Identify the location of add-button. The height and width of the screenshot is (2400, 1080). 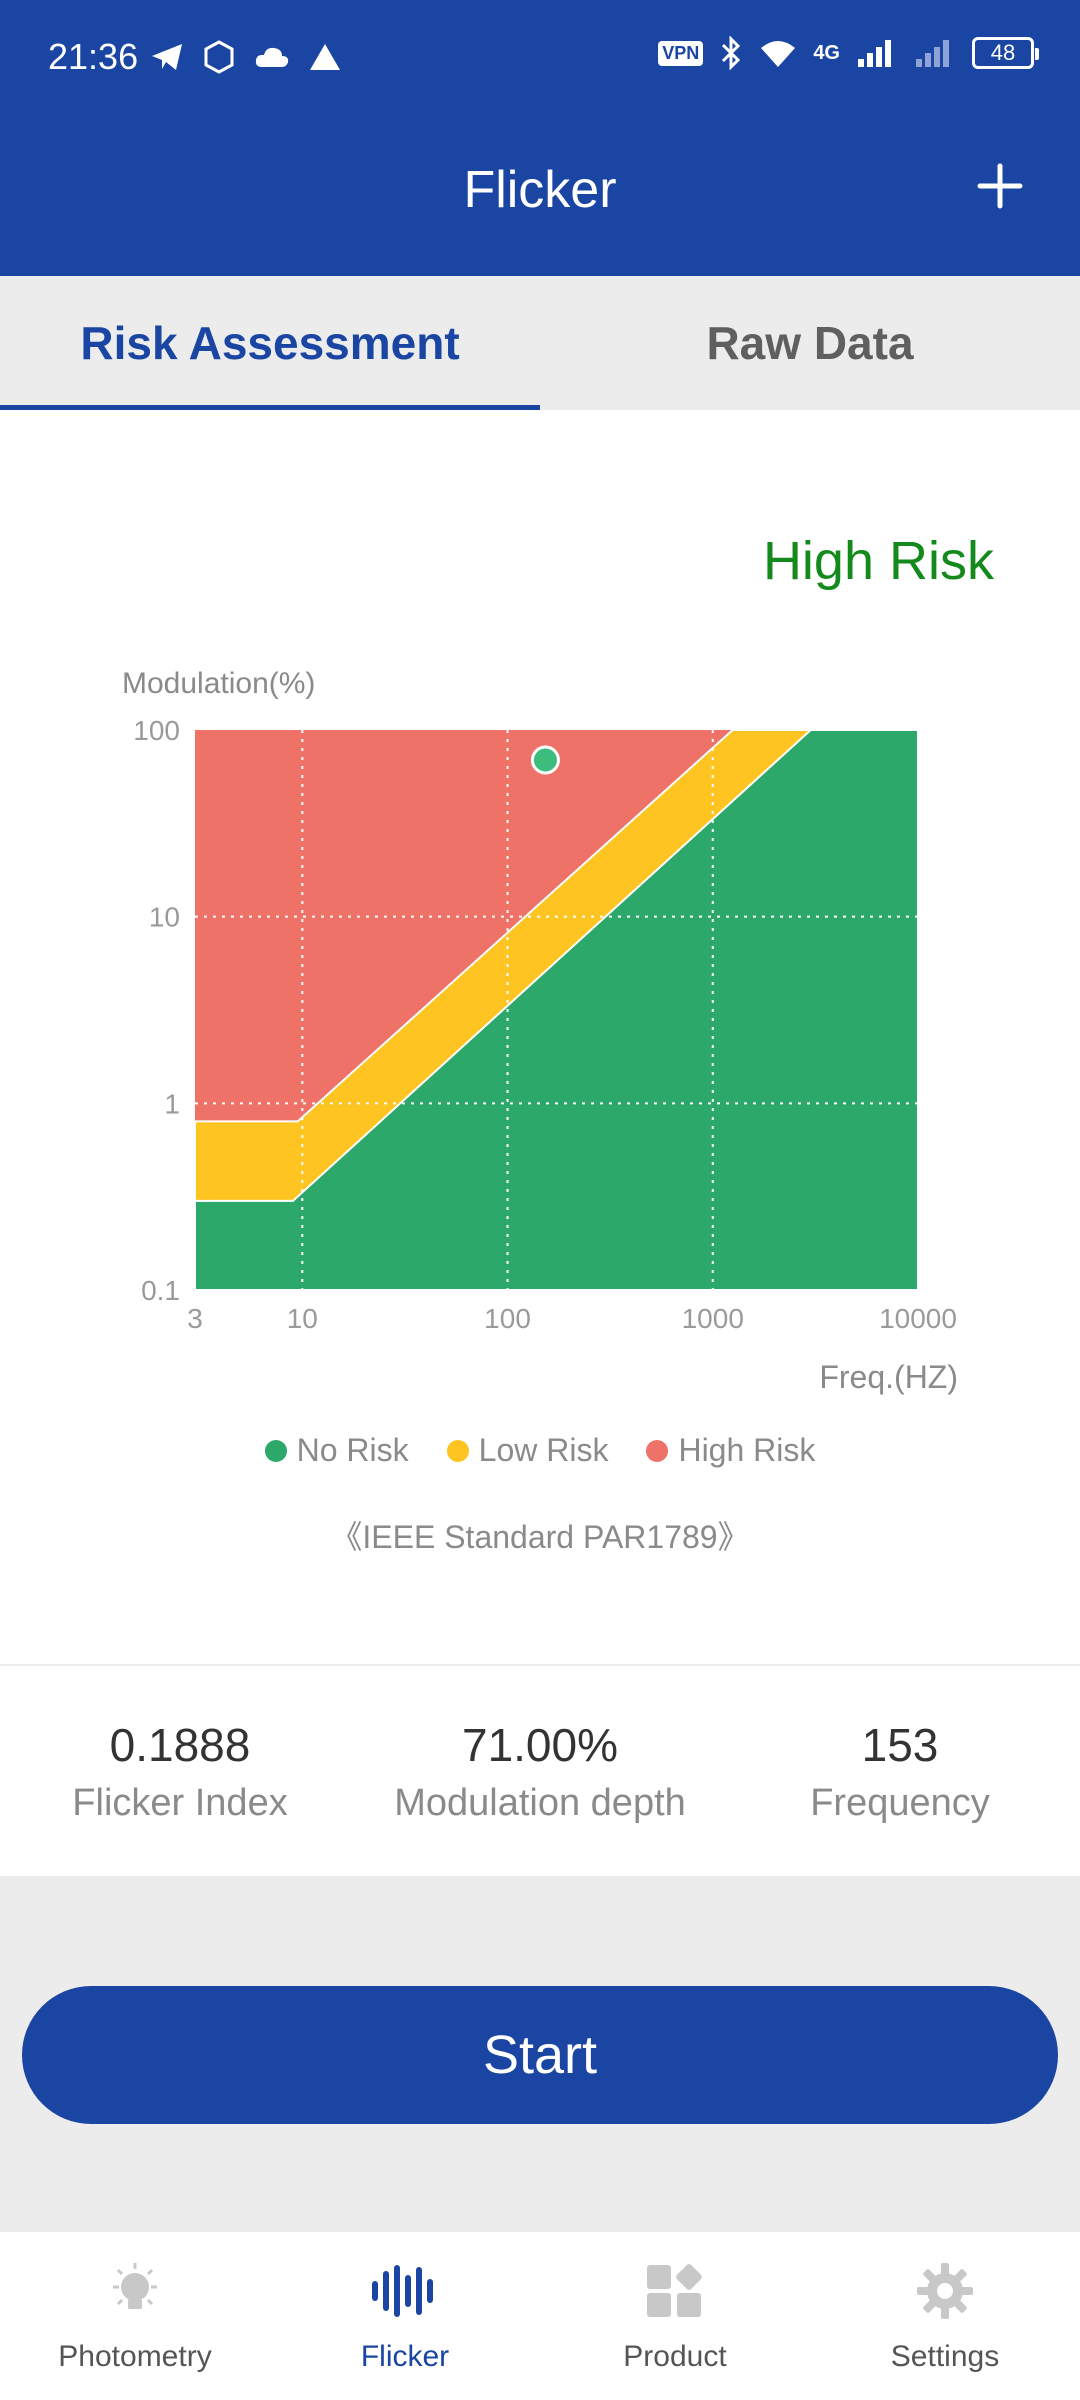
(1000, 186).